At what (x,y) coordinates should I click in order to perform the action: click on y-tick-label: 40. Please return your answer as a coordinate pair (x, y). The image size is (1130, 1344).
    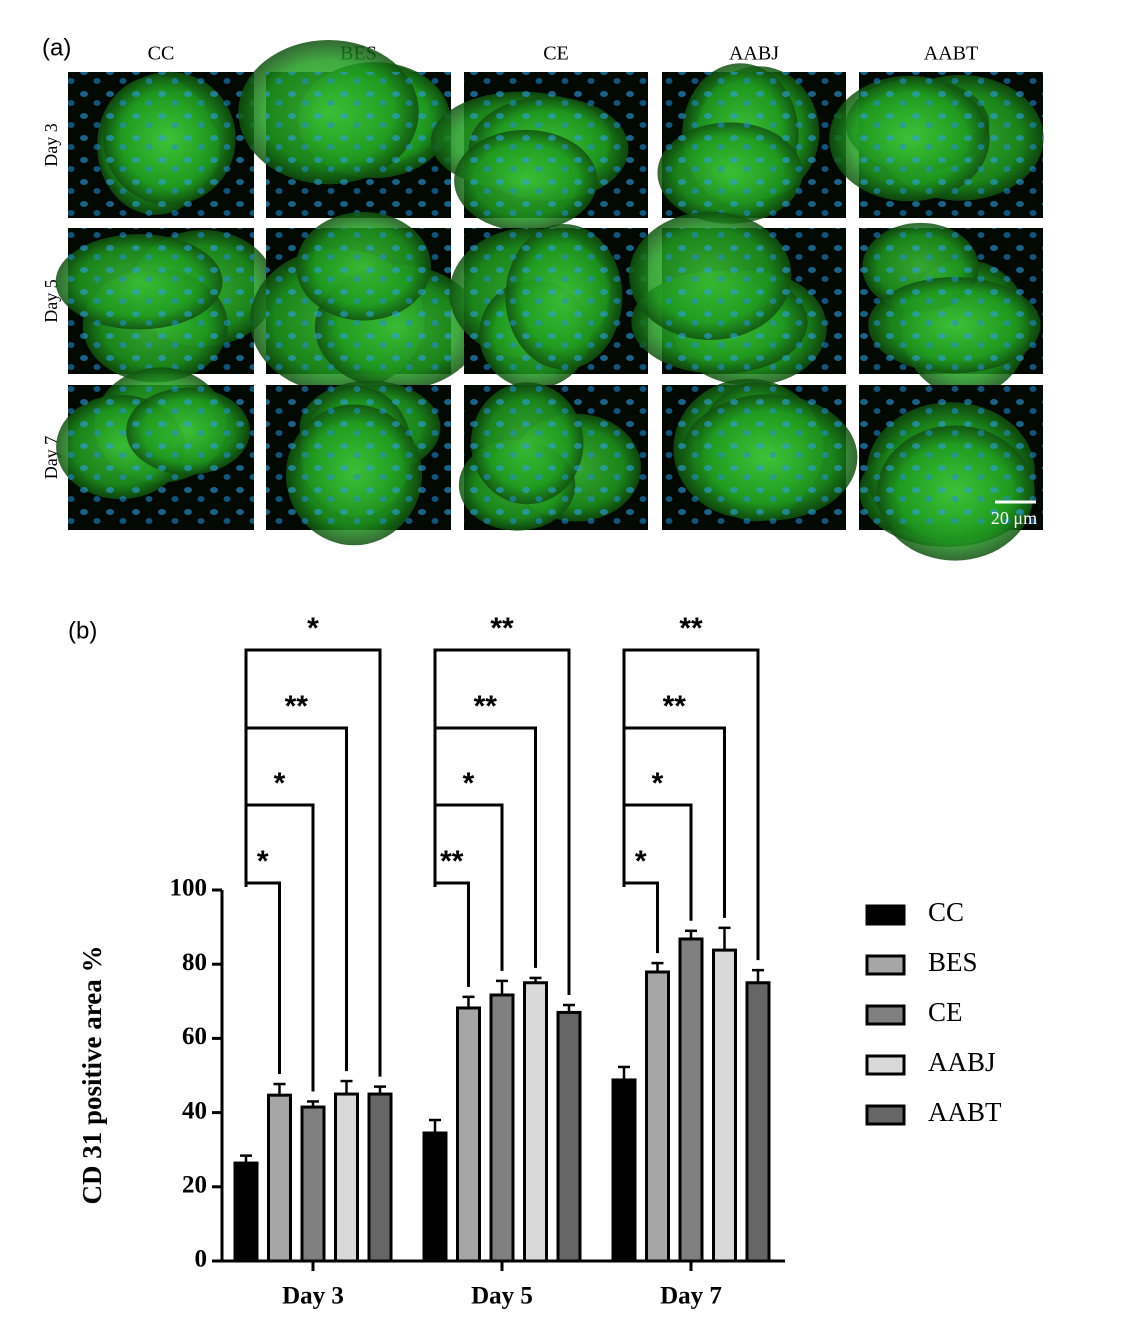
    Looking at the image, I should click on (194, 1110).